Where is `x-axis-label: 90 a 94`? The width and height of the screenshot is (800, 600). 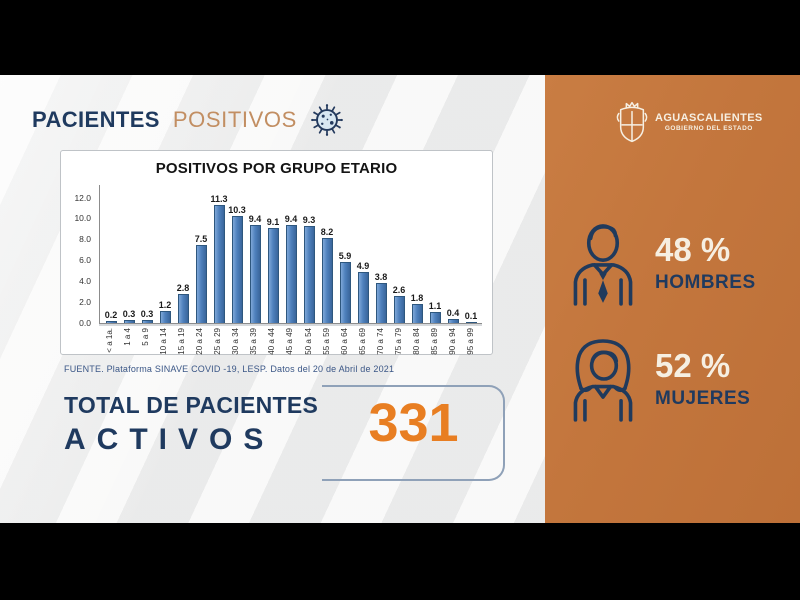 x-axis-label: 90 a 94 is located at coordinates (452, 341).